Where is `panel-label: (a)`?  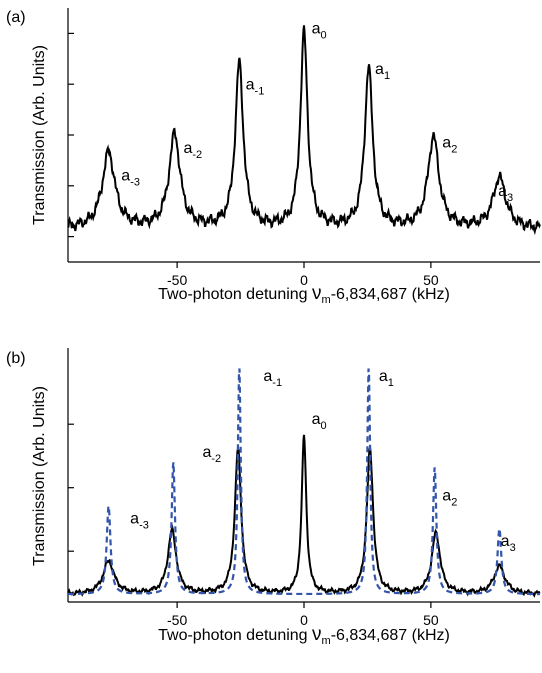
panel-label: (a) is located at coordinates (16, 17).